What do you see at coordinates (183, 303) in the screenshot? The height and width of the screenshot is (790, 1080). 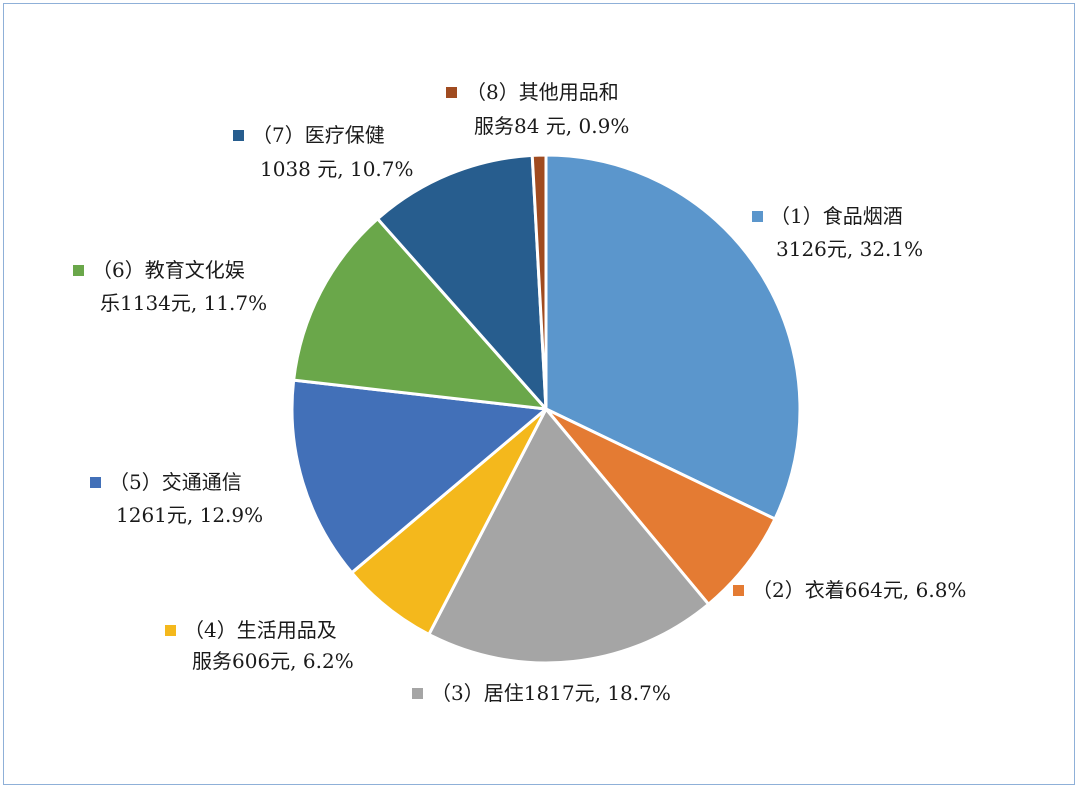 I see `slice-label-6-line2: 乐1134元, 11.7%` at bounding box center [183, 303].